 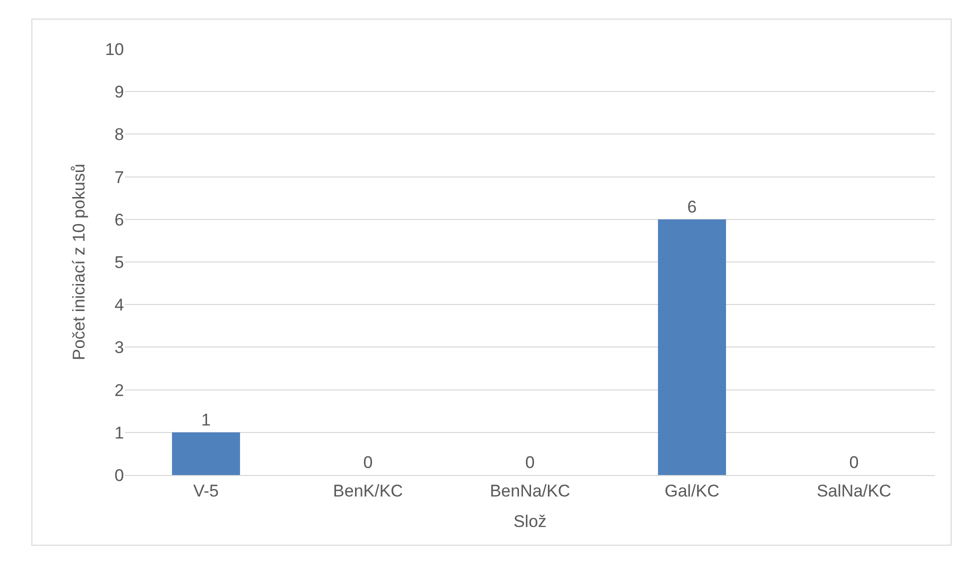 What do you see at coordinates (206, 490) in the screenshot?
I see `x-tick-label: V-5` at bounding box center [206, 490].